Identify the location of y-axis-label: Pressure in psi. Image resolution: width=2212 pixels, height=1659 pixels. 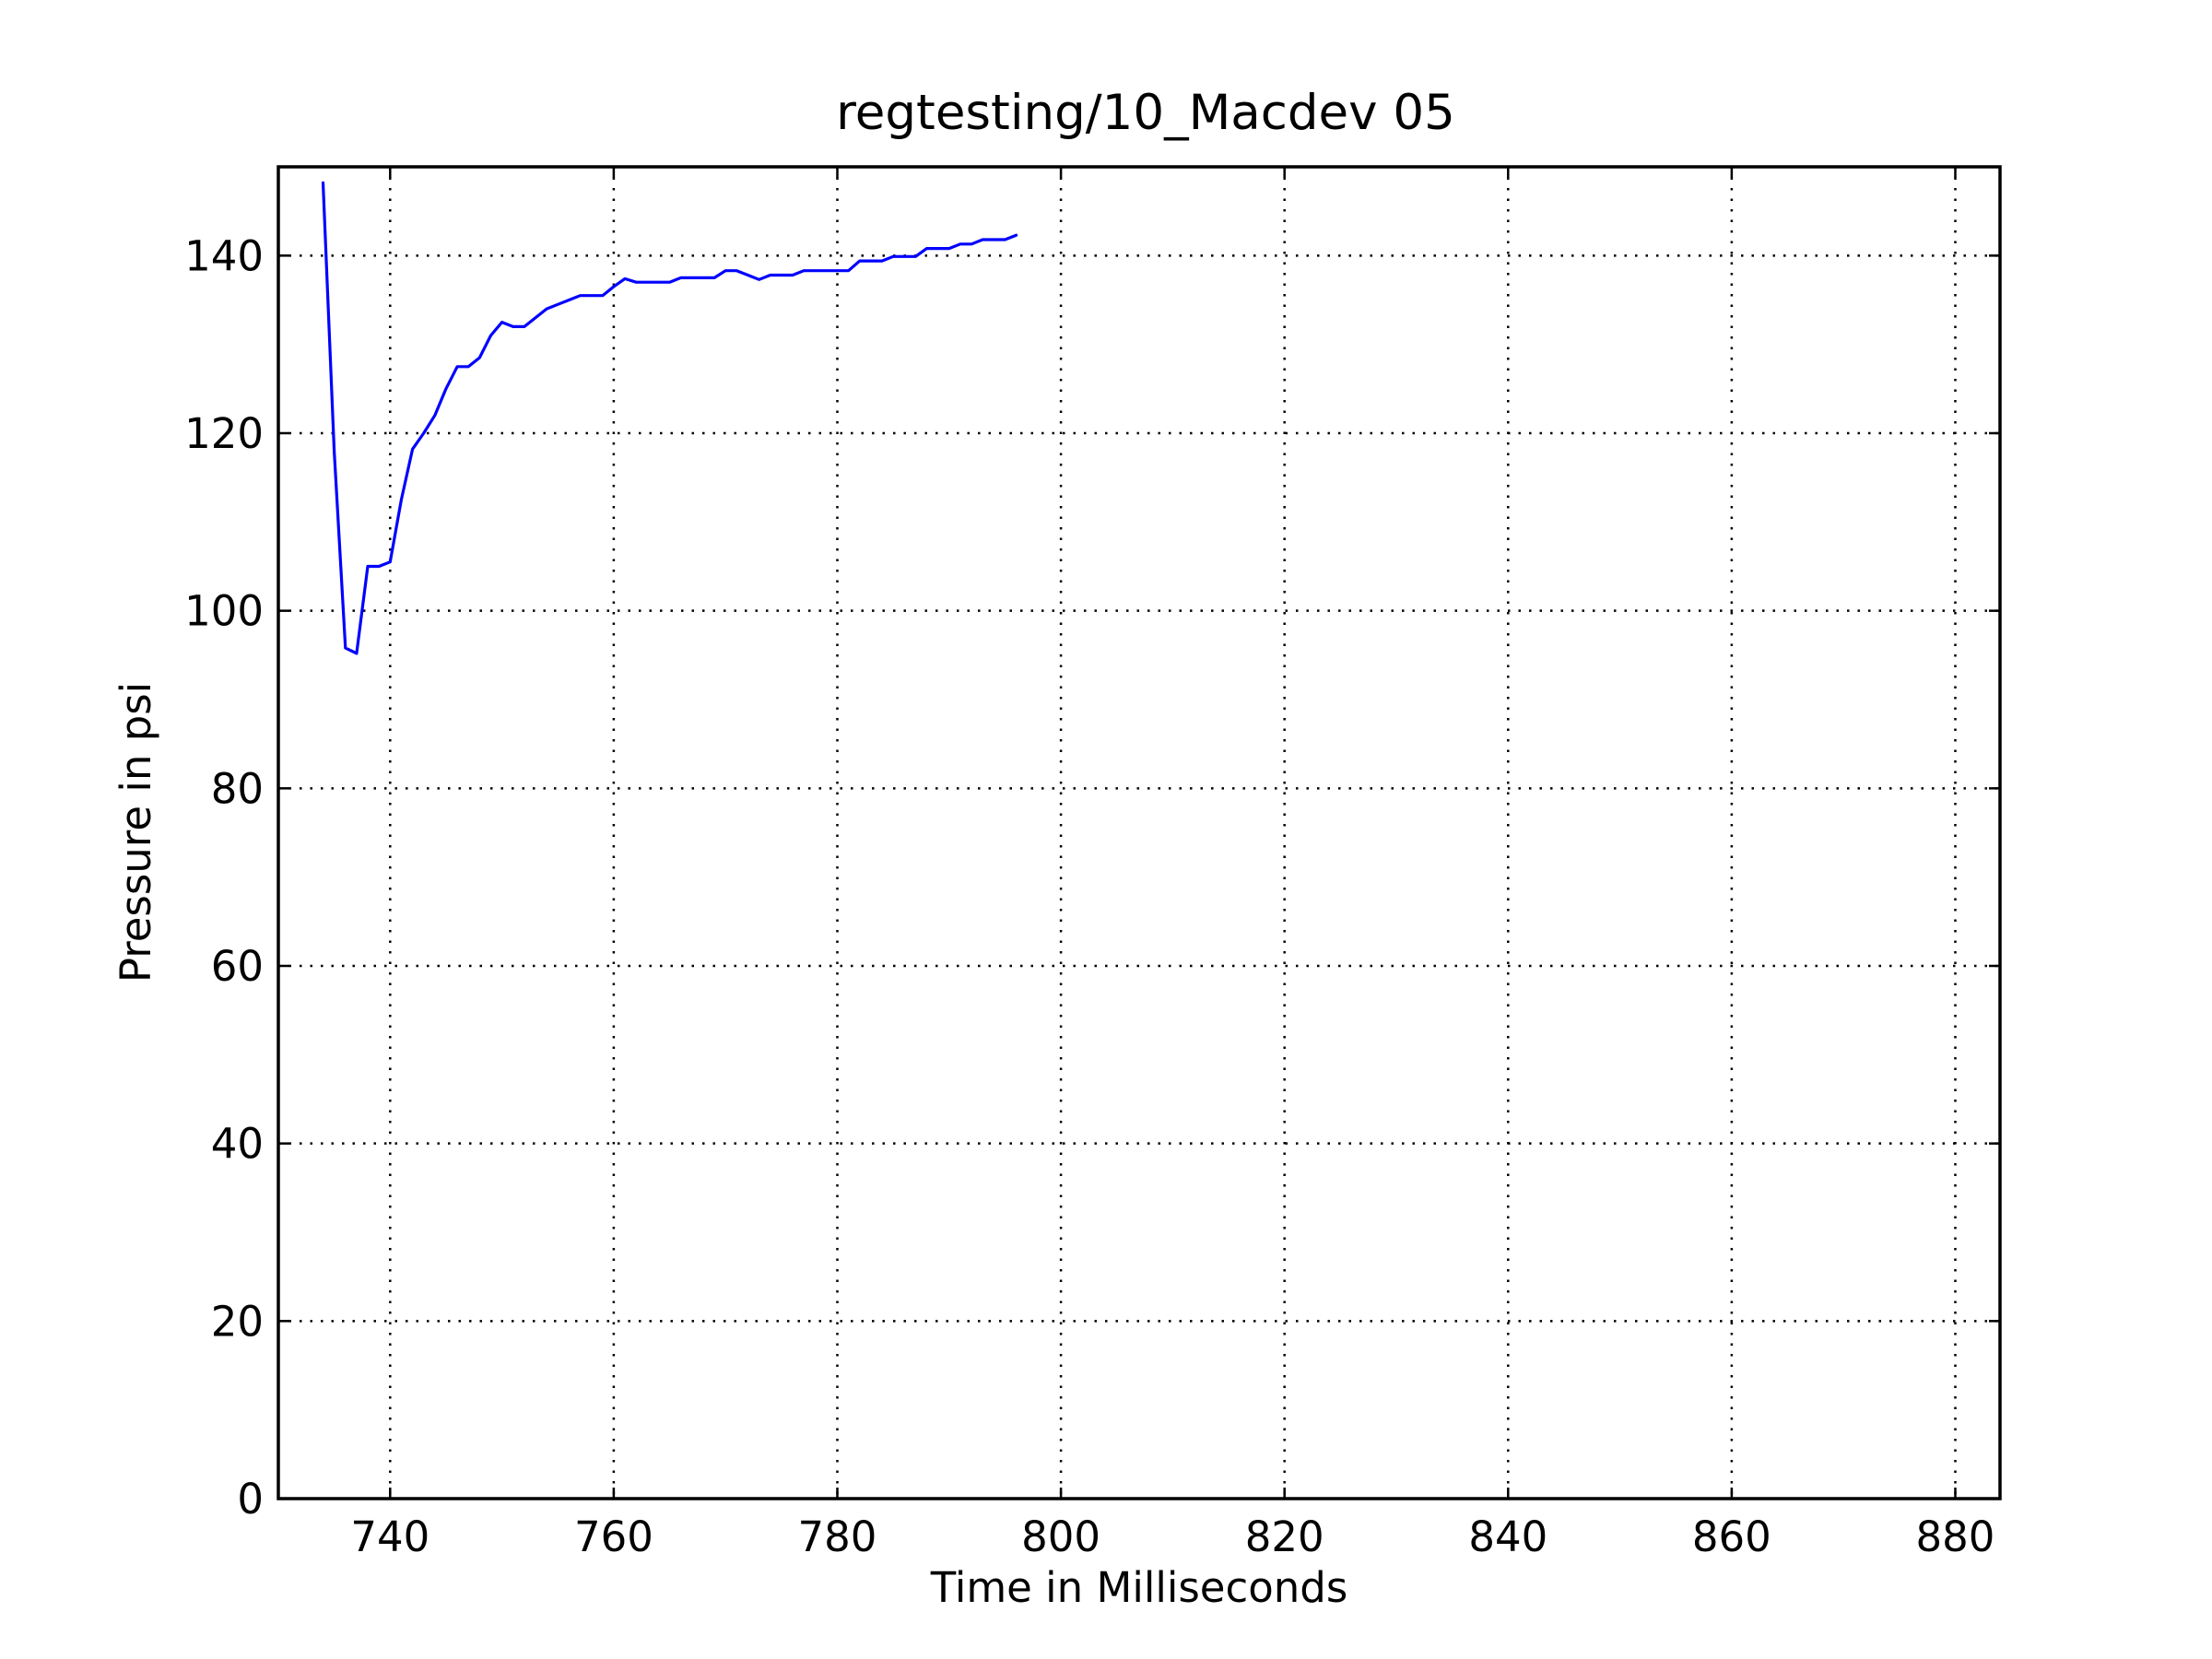
(136, 832).